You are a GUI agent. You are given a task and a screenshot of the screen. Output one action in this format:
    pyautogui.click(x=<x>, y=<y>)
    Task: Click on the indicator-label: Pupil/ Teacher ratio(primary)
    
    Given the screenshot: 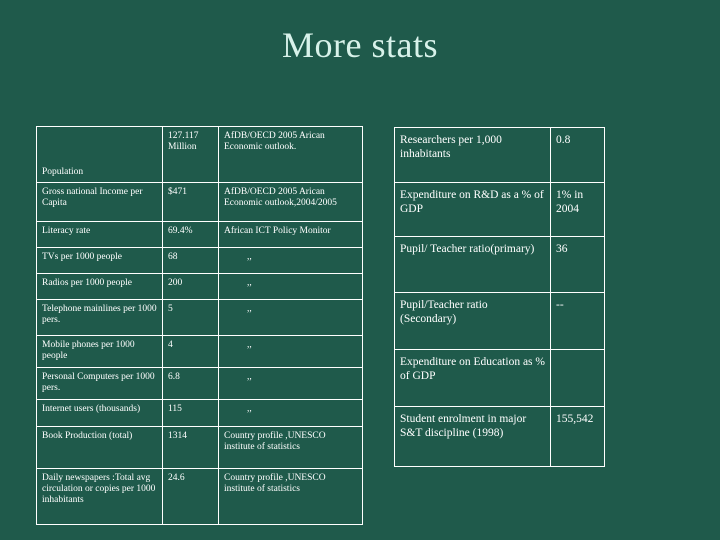 What is the action you would take?
    pyautogui.click(x=467, y=249)
    